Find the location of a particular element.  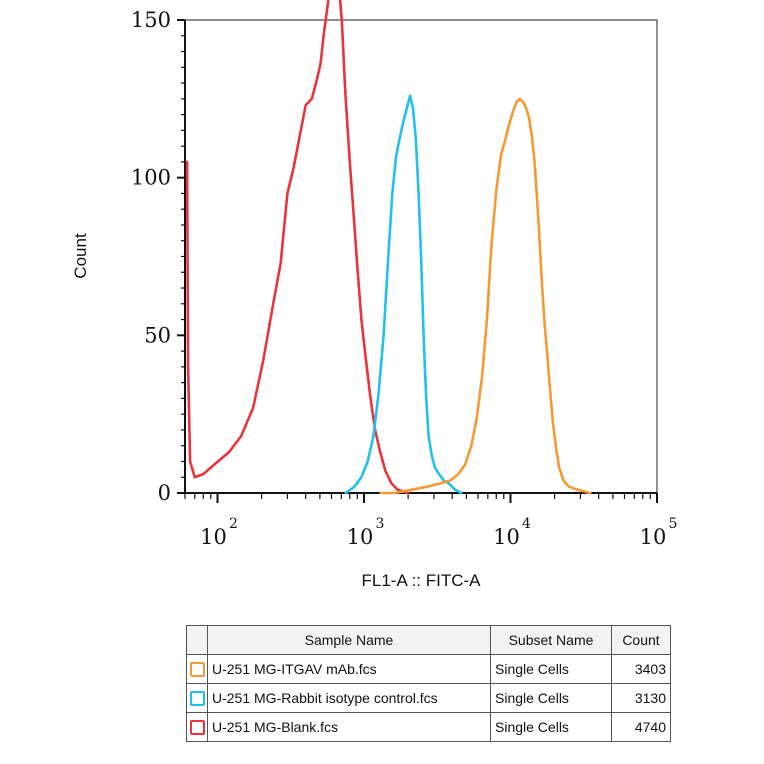

legend-header-row: Sample Name Subset Name Count is located at coordinates (428, 640).